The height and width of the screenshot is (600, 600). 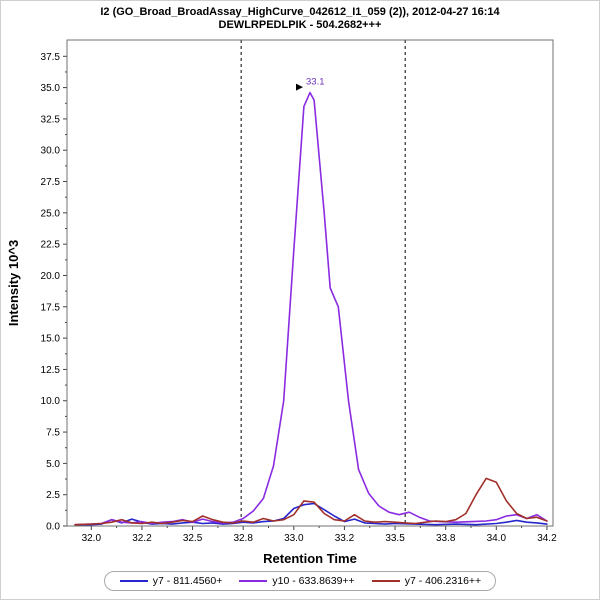 What do you see at coordinates (294, 538) in the screenshot?
I see `x-tick-label: 33.0` at bounding box center [294, 538].